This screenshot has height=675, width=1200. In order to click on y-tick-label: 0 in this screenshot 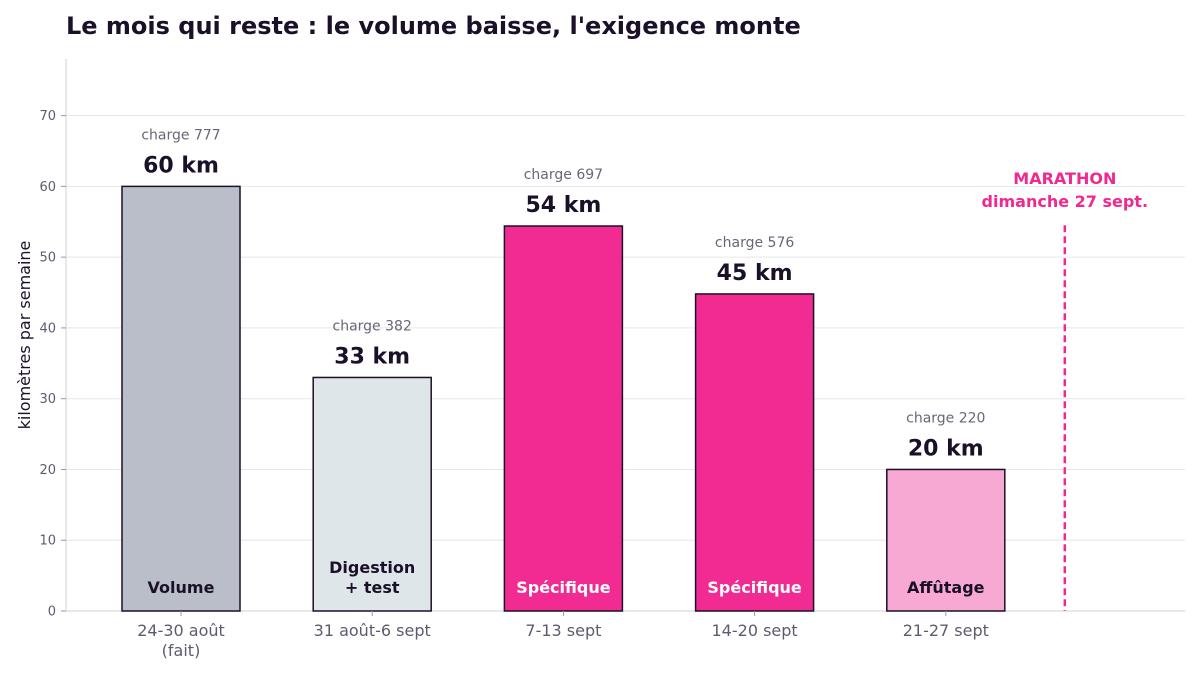, I will do `click(52, 612)`.